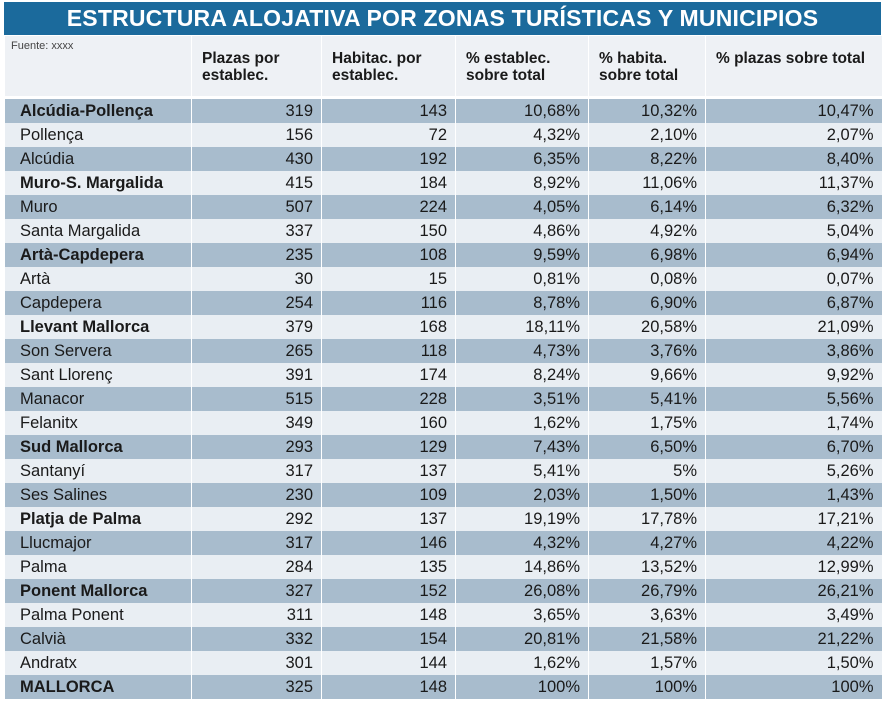 This screenshot has width=885, height=702. What do you see at coordinates (647, 519) in the screenshot?
I see `table-cell: 17,78%` at bounding box center [647, 519].